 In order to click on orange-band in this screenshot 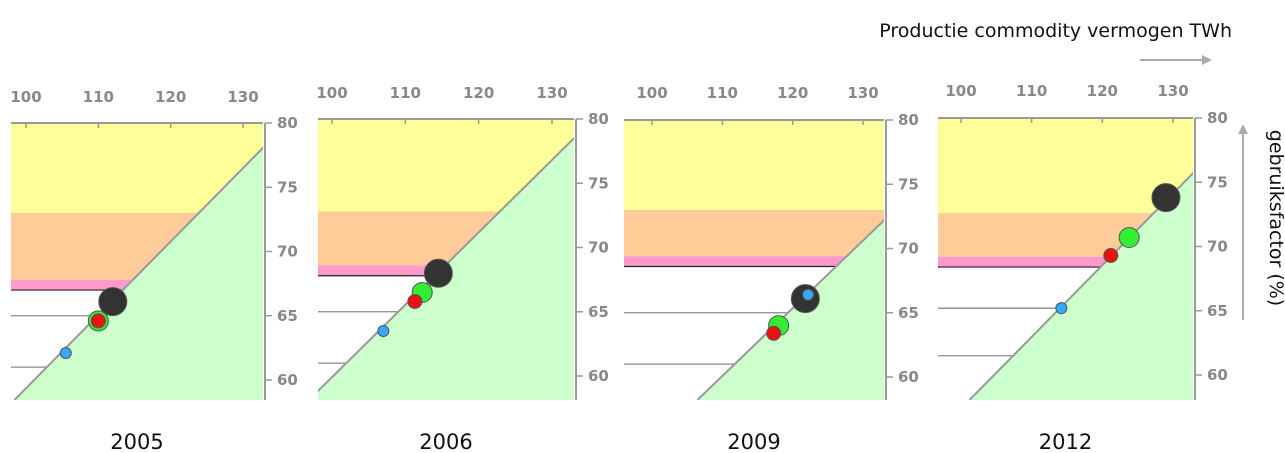, I will do `click(754, 233)`.